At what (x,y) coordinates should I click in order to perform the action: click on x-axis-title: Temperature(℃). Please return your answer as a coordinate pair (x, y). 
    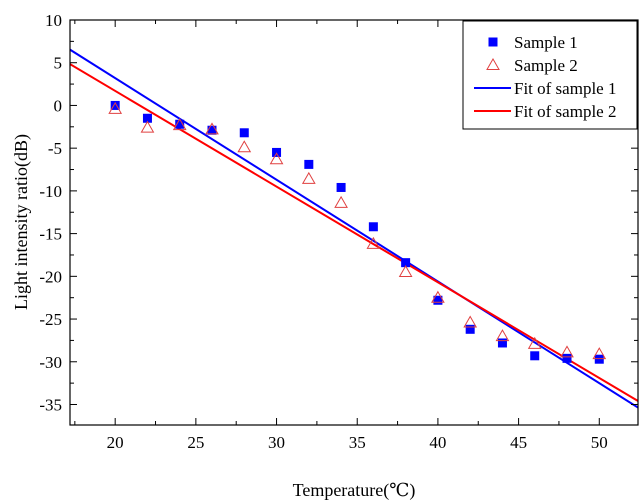
    Looking at the image, I should click on (354, 490).